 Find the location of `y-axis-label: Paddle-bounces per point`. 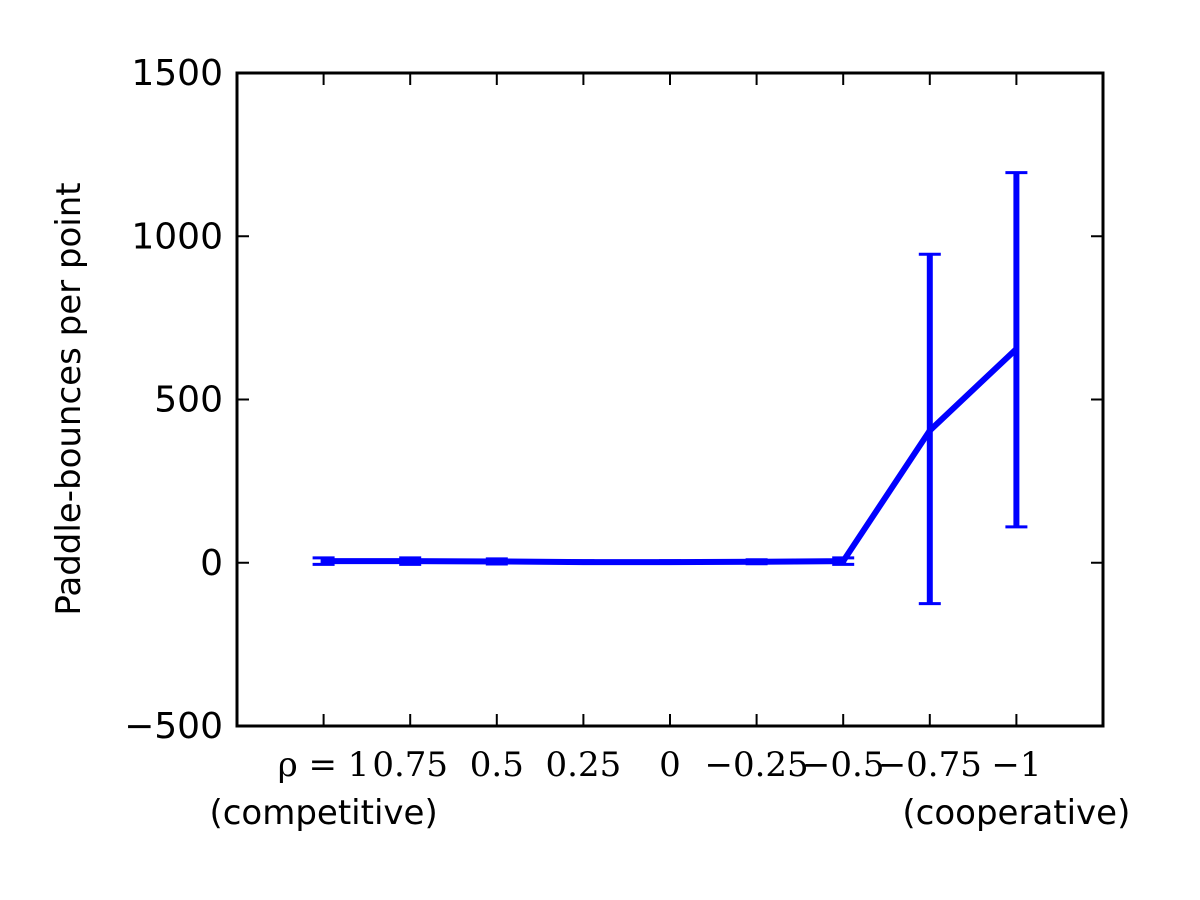

y-axis-label: Paddle-bounces per point is located at coordinates (69, 398).